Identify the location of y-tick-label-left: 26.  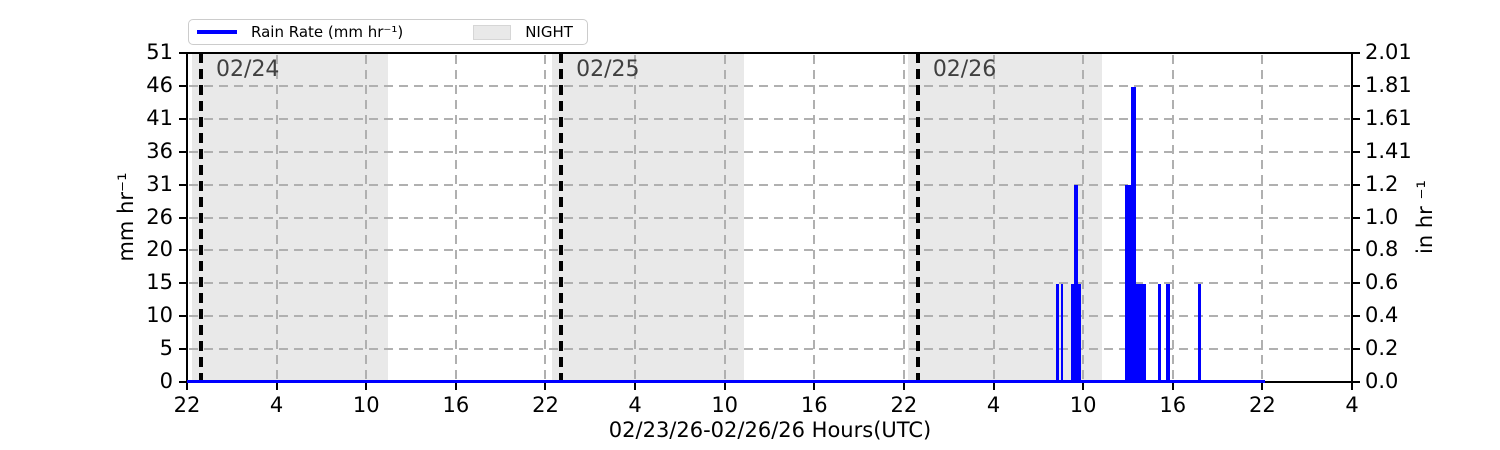
(159, 216).